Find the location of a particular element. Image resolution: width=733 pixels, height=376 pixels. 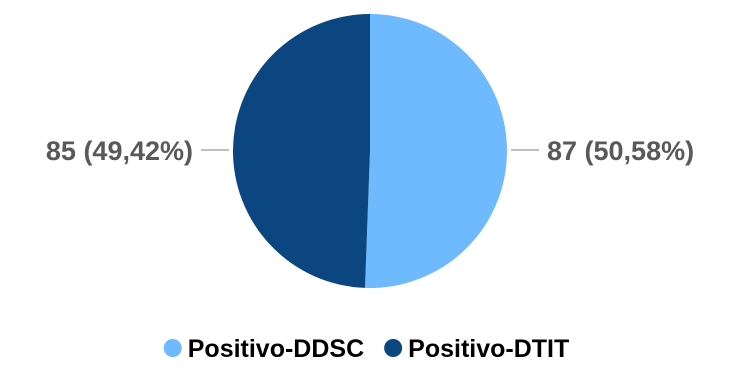

data-label-positivo-ddsc: 87 (50,58%) is located at coordinates (620, 151).